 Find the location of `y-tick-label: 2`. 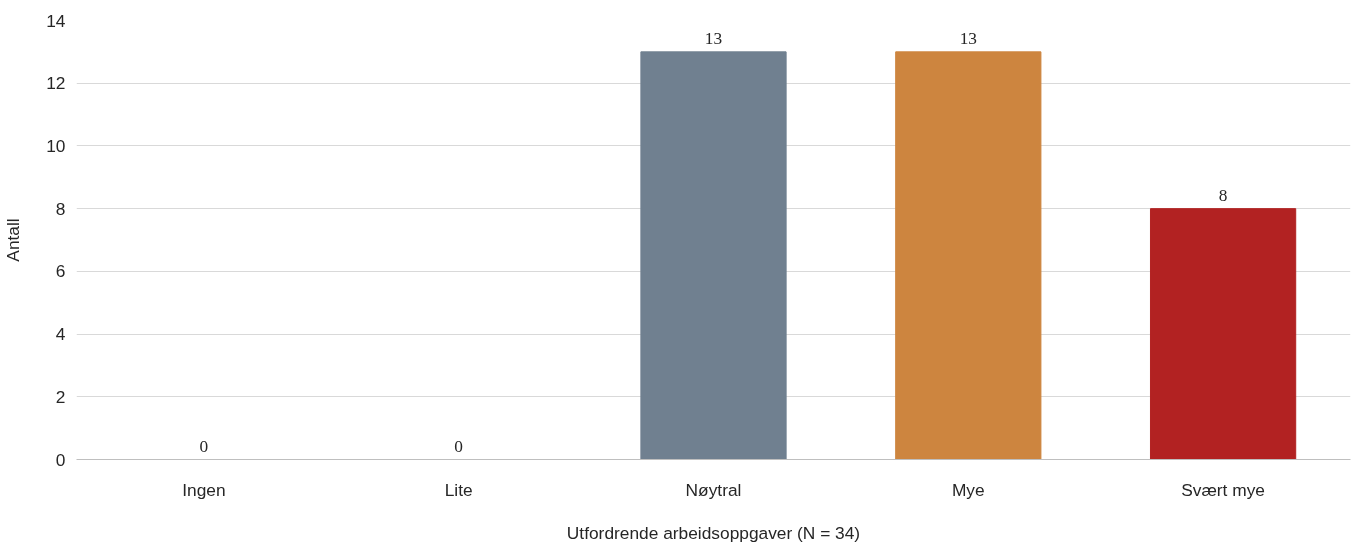

y-tick-label: 2 is located at coordinates (60, 396).